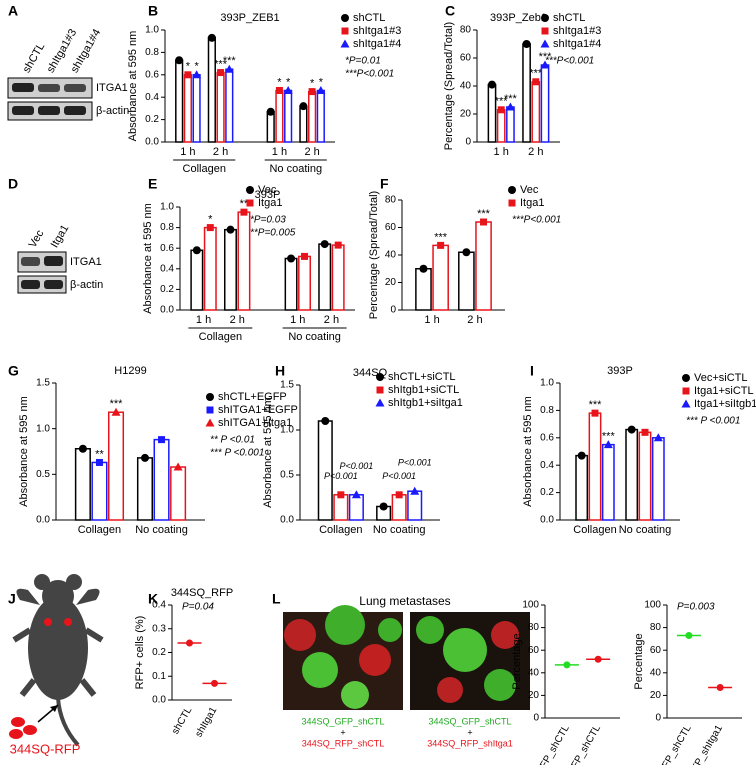  Describe the element at coordinates (86, 285) in the screenshot. I see `band-label: β-actin` at that location.